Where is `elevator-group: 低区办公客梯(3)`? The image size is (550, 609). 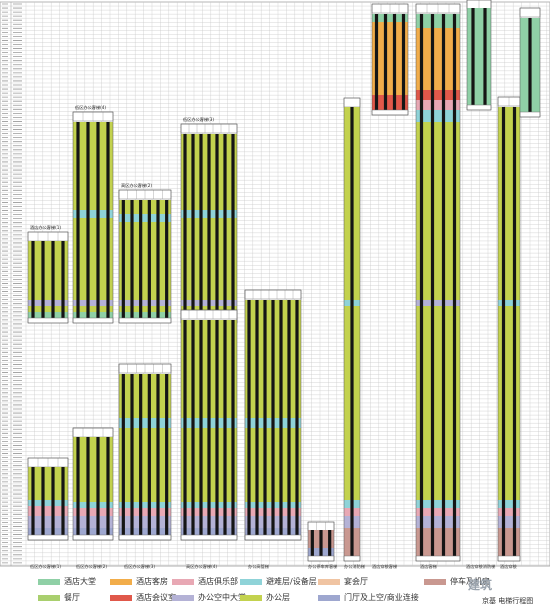
elevator-group: 低区办公客梯(3) is located at coordinates (209, 220).